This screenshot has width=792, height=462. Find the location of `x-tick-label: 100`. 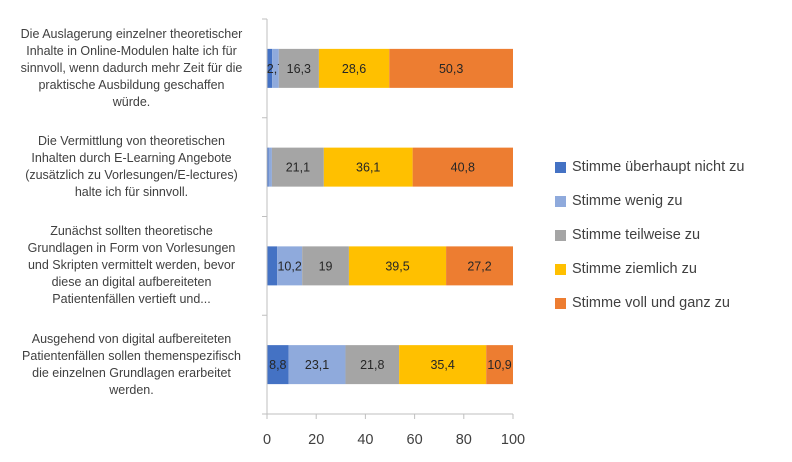

x-tick-label: 100 is located at coordinates (513, 440).